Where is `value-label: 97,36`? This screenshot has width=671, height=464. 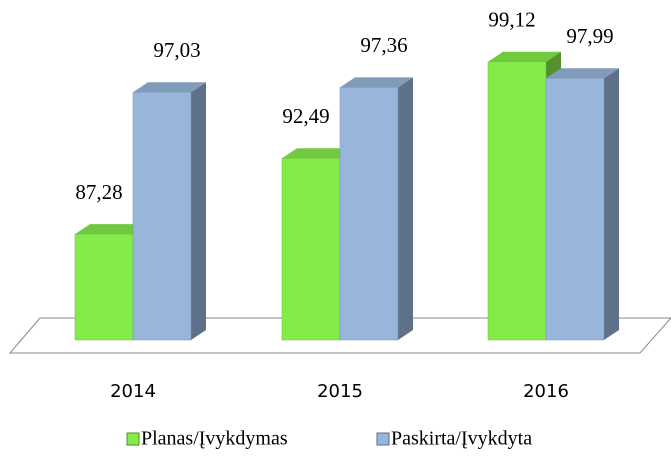 value-label: 97,36 is located at coordinates (383, 45).